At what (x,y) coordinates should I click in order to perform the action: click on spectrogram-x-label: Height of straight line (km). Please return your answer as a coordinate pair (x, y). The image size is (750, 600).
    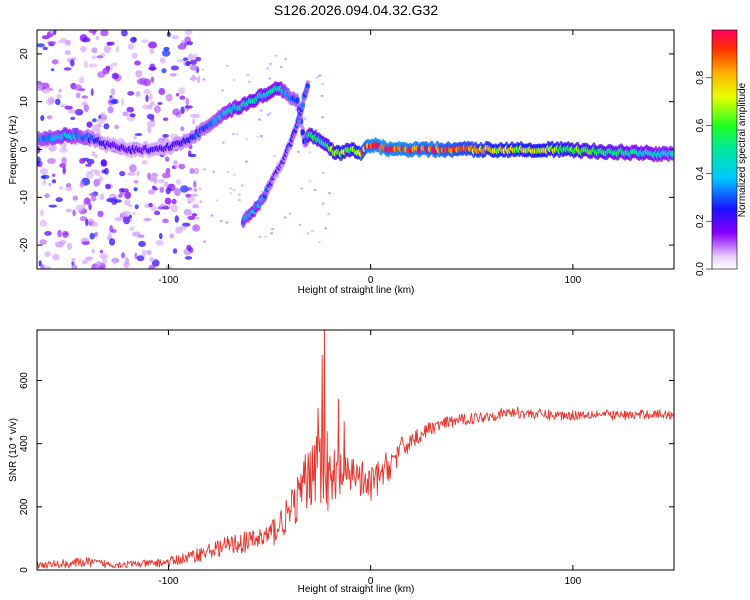
    Looking at the image, I should click on (356, 290).